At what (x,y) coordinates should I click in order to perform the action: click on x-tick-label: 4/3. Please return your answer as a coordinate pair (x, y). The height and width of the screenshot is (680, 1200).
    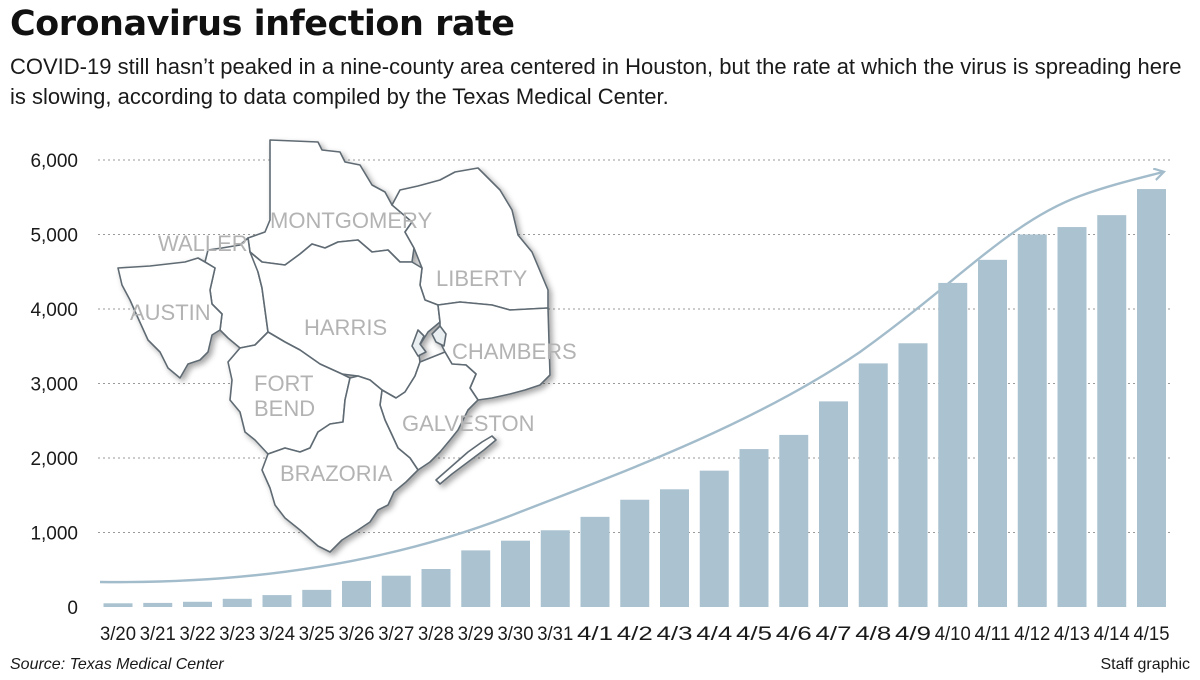
    Looking at the image, I should click on (675, 634).